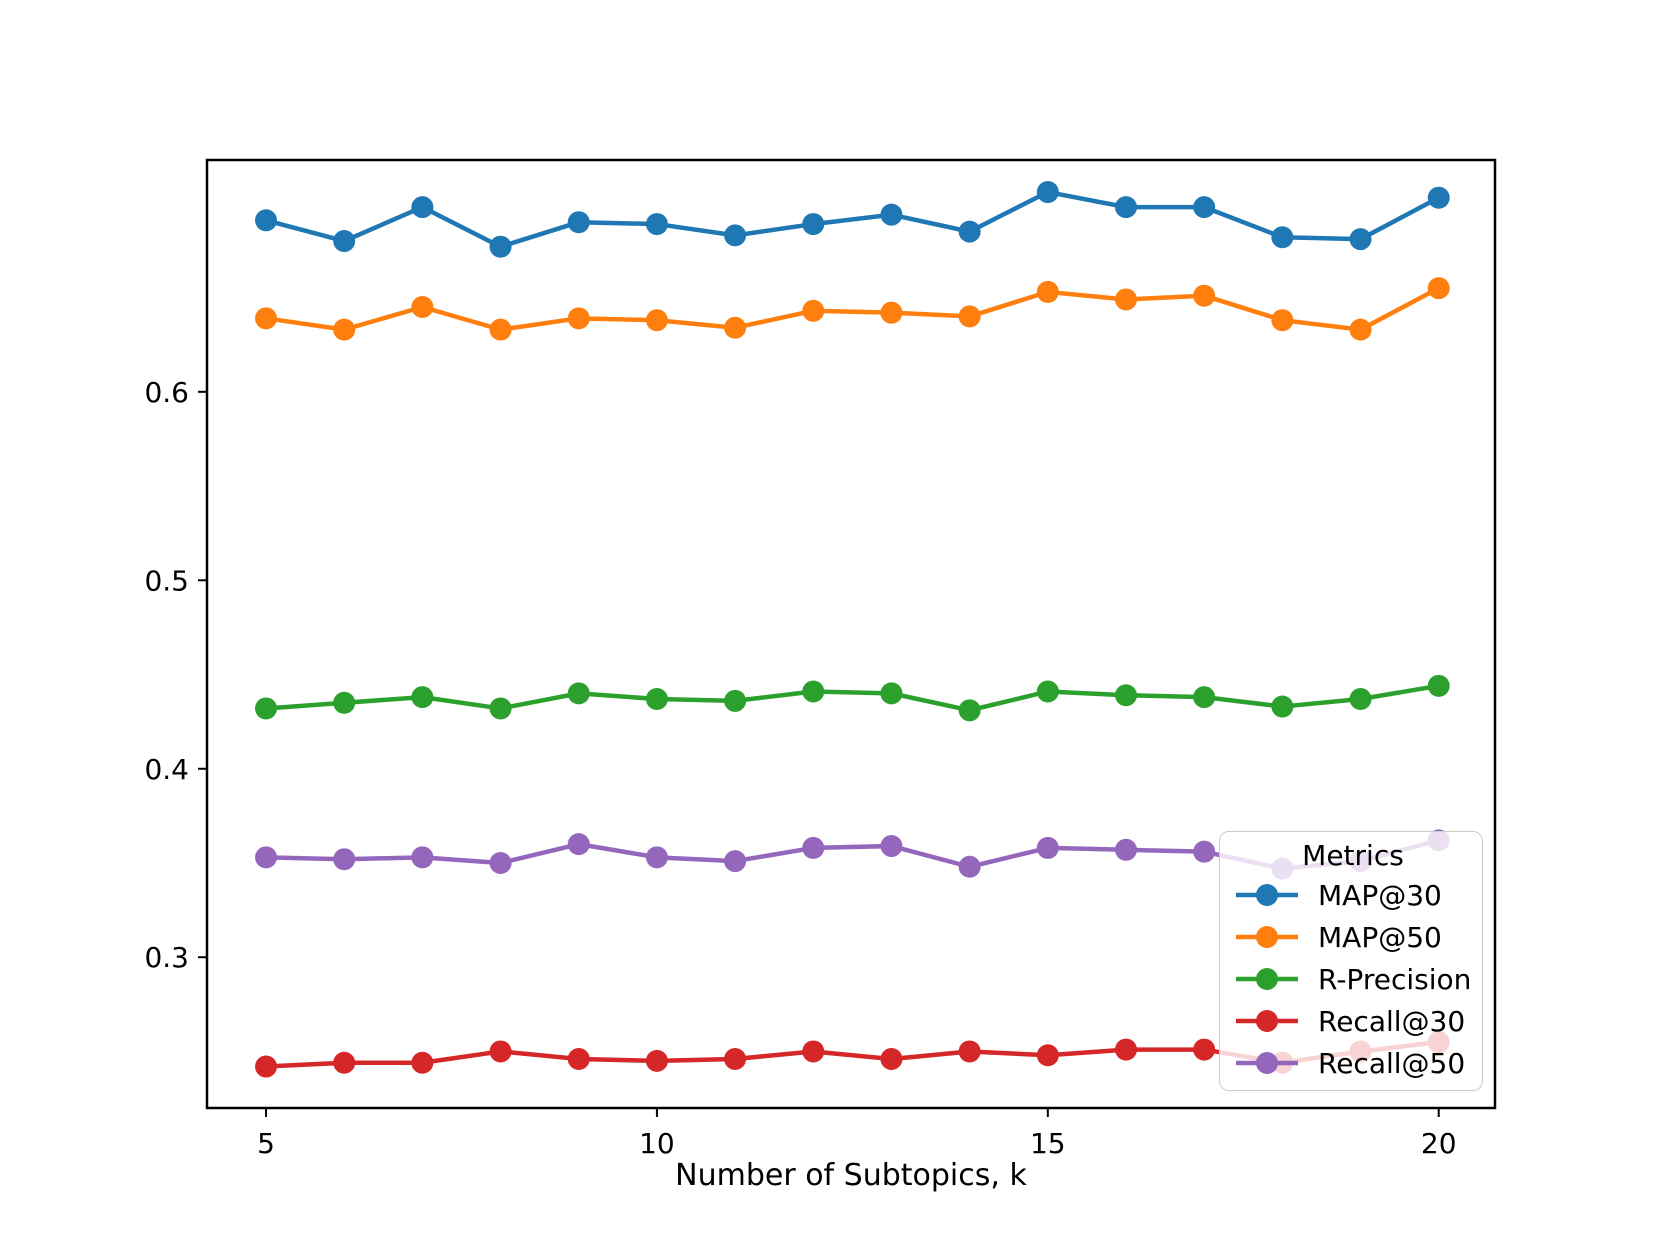 The height and width of the screenshot is (1246, 1661). I want to click on legend-line-sample-map30, so click(1267, 895).